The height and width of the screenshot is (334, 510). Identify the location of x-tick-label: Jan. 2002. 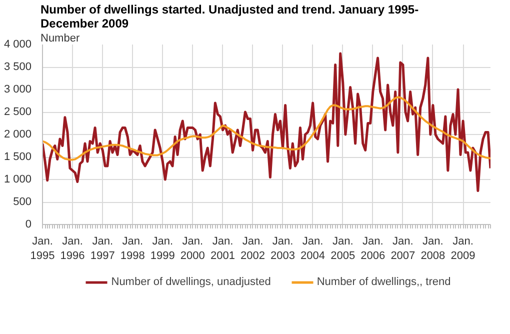
(253, 249).